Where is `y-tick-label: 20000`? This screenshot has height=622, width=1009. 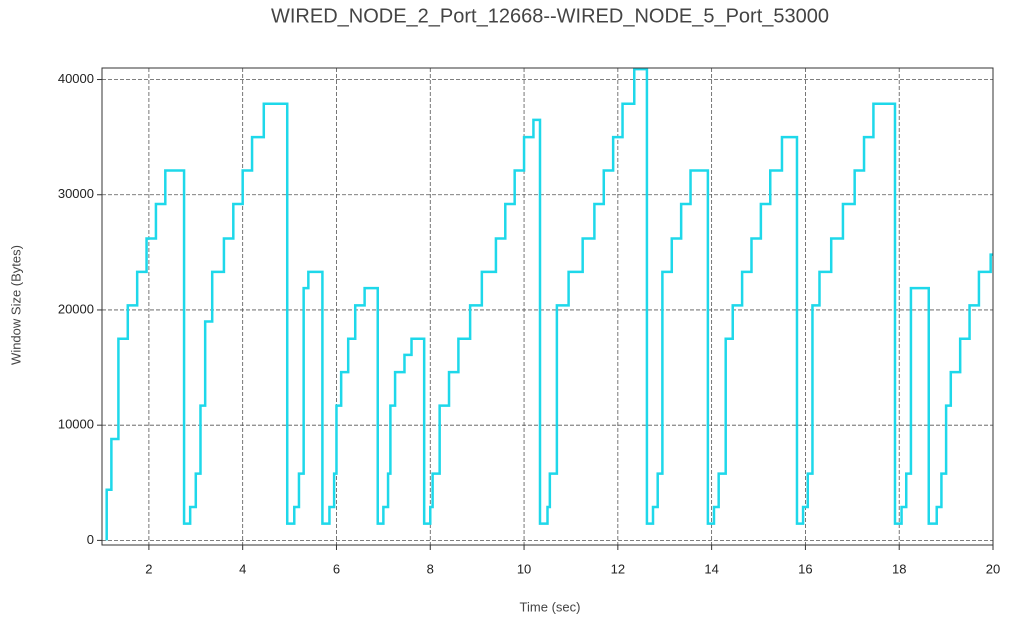 y-tick-label: 20000 is located at coordinates (76, 308).